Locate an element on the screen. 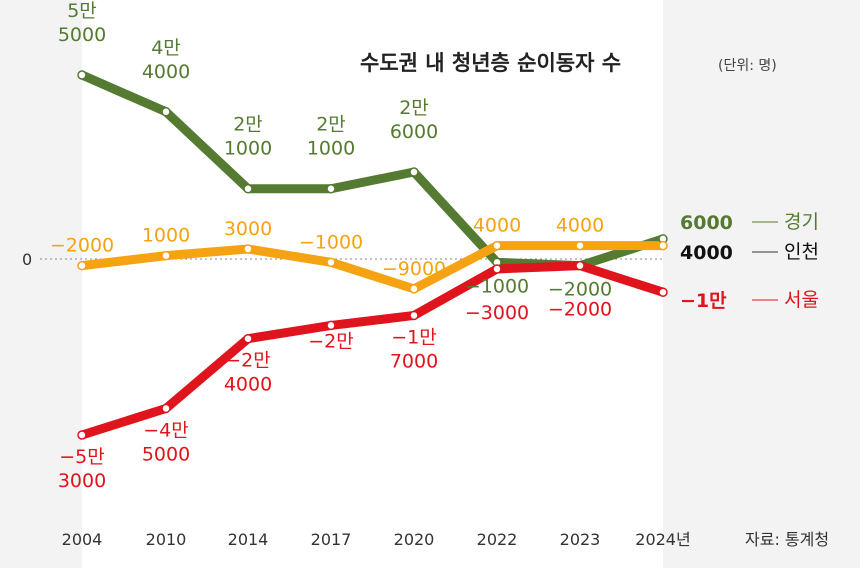 The image size is (860, 568). data-label: −3000 is located at coordinates (497, 313).